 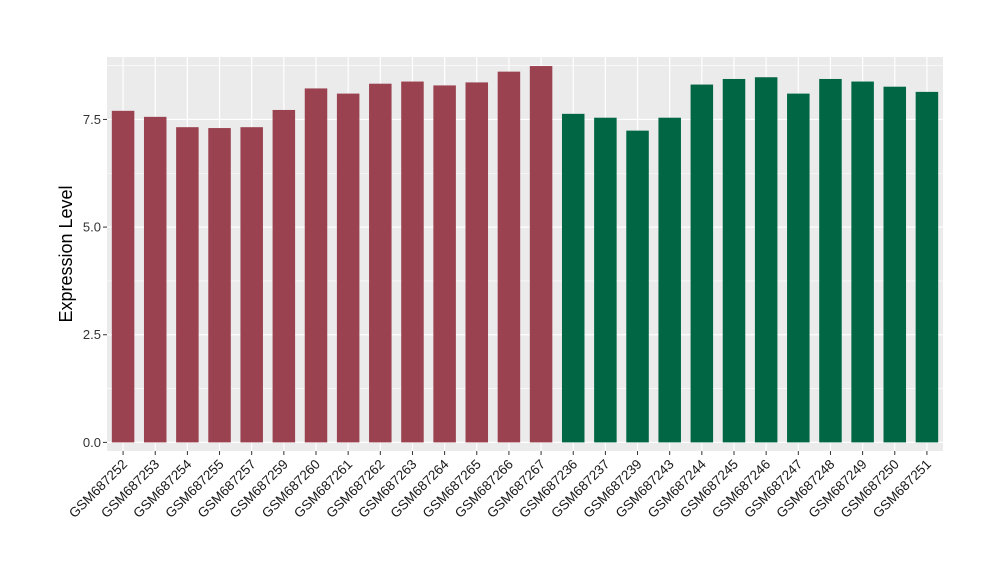 I want to click on y-tick-label: 2.5, so click(x=92, y=334).